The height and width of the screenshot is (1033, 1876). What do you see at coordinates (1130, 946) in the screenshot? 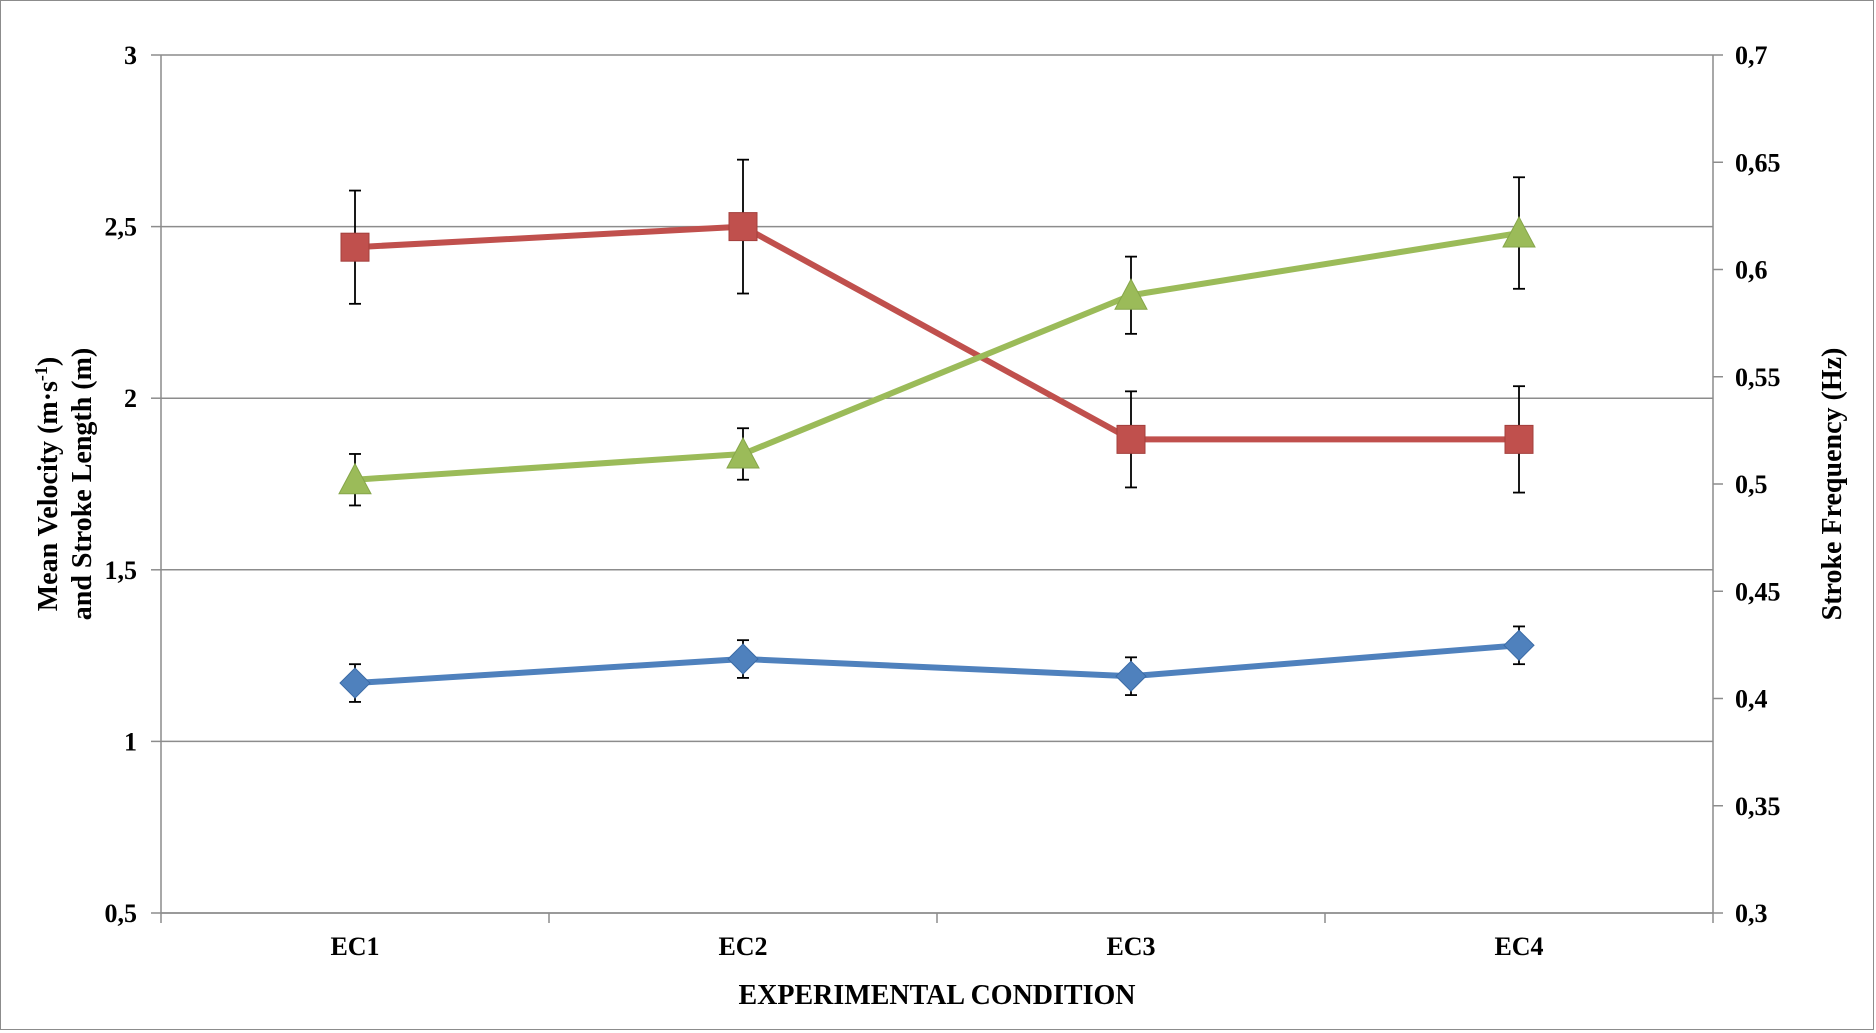
I see `x-axis-tick-label: EC3` at bounding box center [1130, 946].